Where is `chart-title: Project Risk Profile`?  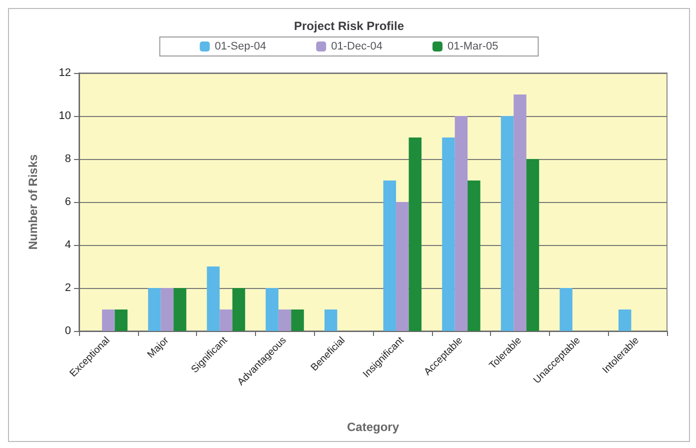 chart-title: Project Risk Profile is located at coordinates (349, 26).